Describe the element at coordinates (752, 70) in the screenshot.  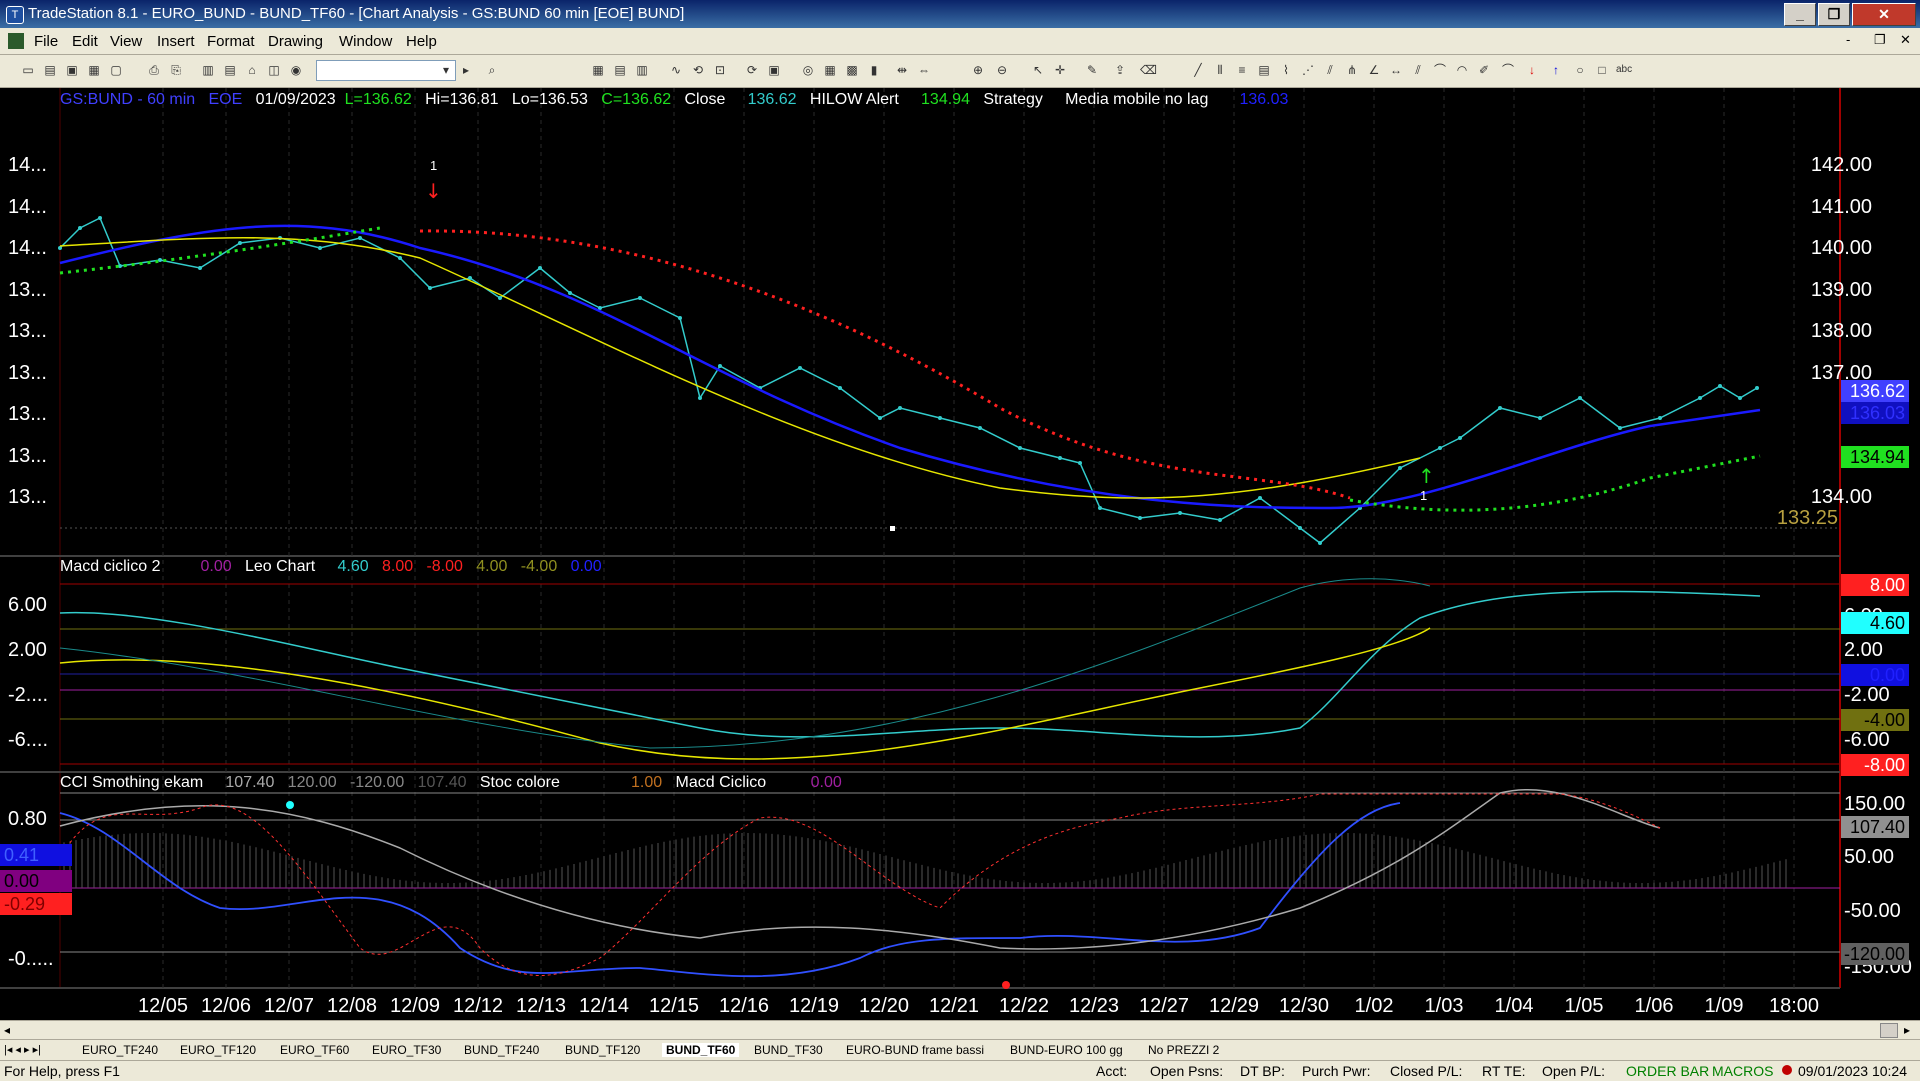
I see `refresh-icon: ⟳` at that location.